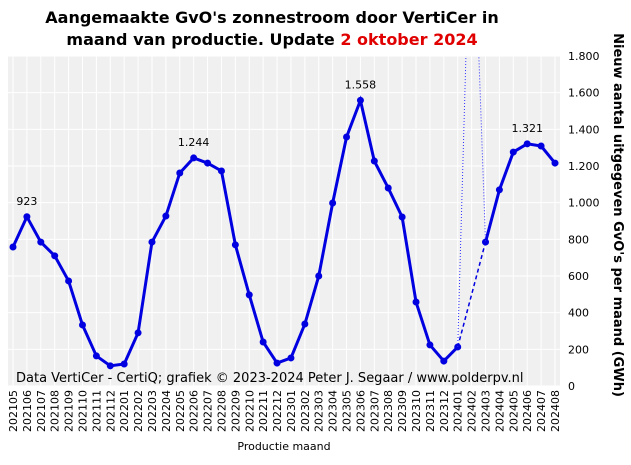  I want to click on x-tick-label: 202401, so click(458, 411).